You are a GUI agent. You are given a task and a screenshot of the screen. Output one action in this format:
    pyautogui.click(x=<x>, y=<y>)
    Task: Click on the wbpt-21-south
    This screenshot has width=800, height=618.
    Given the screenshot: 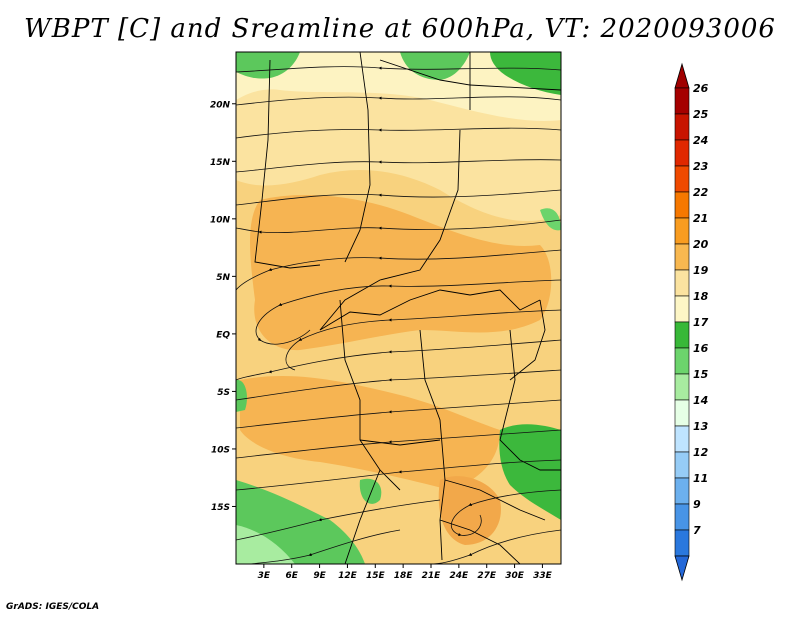 What is the action you would take?
    pyautogui.click(x=370, y=432)
    